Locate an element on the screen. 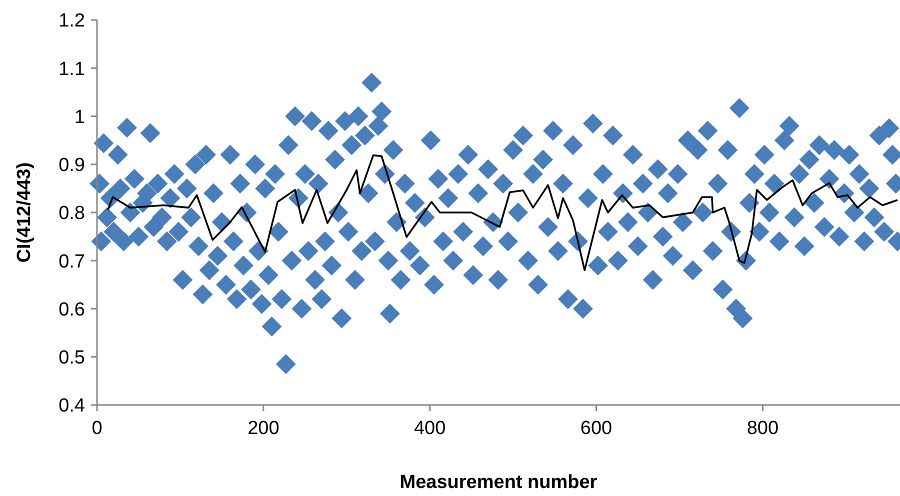  y-tick-label: 0.9 is located at coordinates (71, 165).